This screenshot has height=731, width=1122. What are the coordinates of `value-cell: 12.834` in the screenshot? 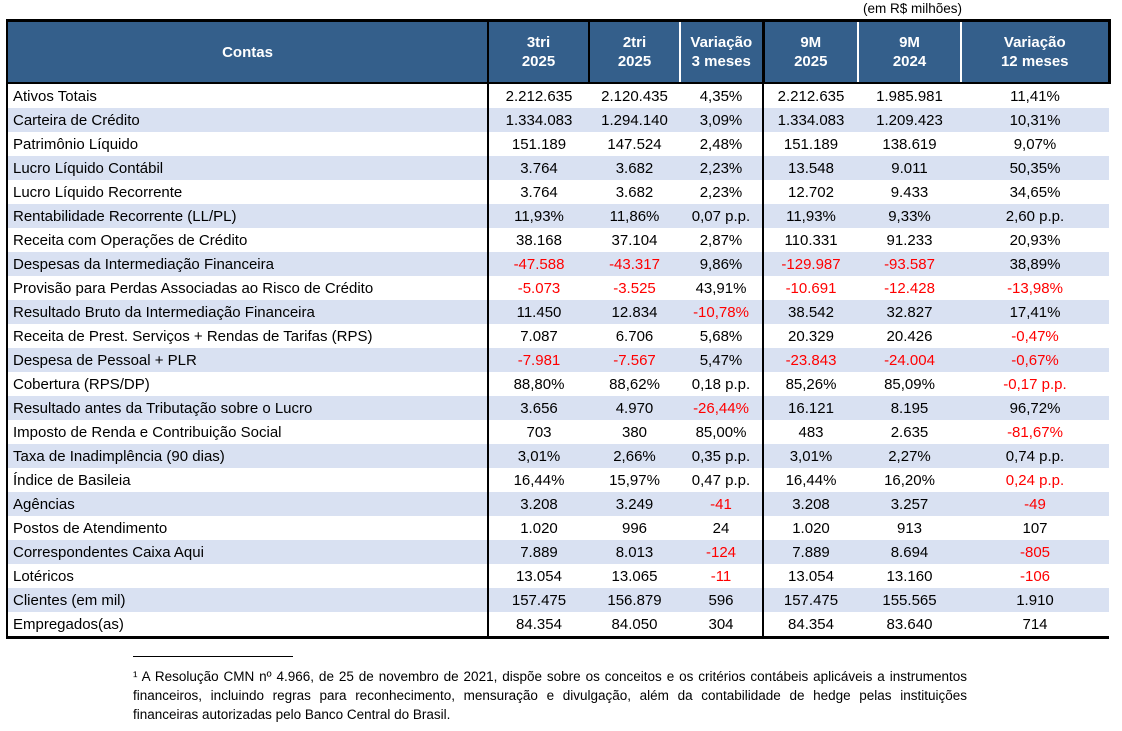 It's located at (634, 312).